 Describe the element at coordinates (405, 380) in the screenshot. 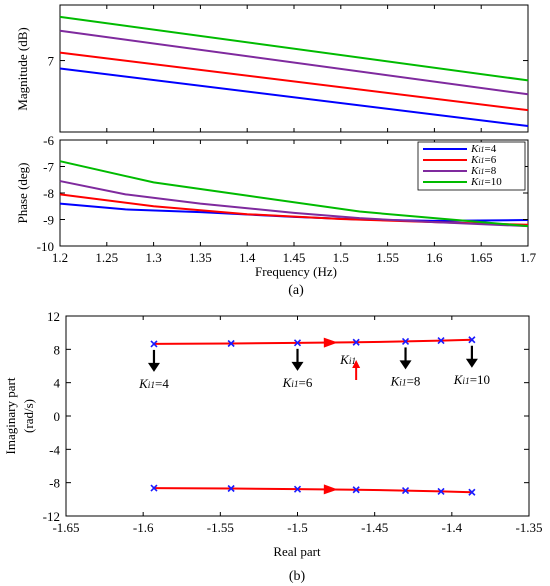

I see `annotation-label-3: Ki1=8` at that location.